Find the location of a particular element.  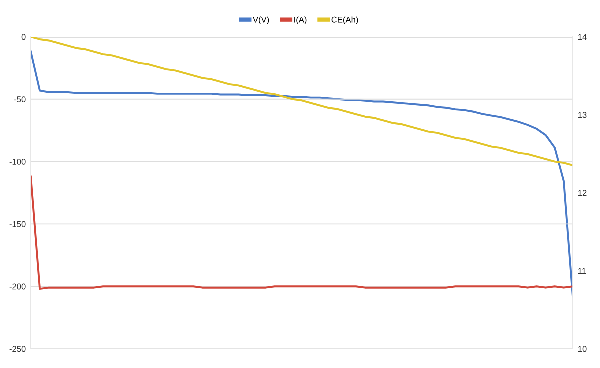

y2-tick-label: 11 is located at coordinates (582, 271).